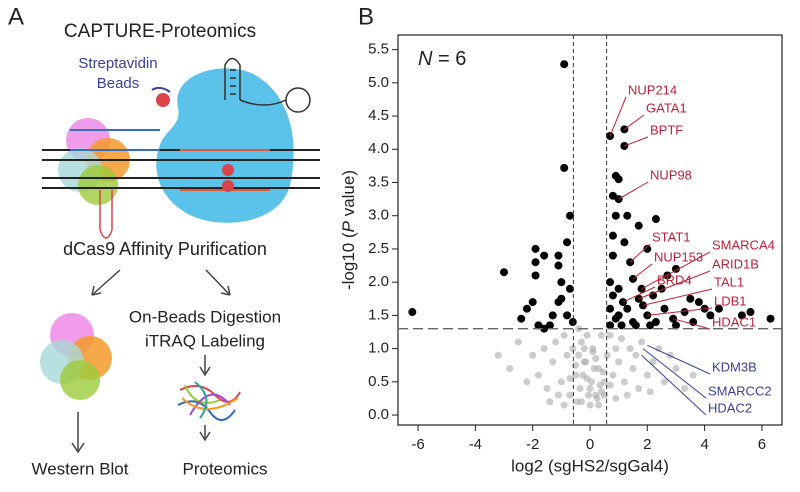 Image resolution: width=800 pixels, height=492 pixels. I want to click on arrowhead, so click(161, 290).